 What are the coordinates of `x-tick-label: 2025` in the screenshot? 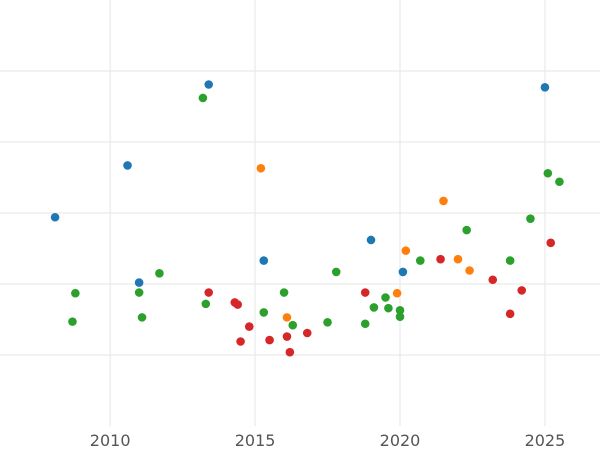 It's located at (545, 440).